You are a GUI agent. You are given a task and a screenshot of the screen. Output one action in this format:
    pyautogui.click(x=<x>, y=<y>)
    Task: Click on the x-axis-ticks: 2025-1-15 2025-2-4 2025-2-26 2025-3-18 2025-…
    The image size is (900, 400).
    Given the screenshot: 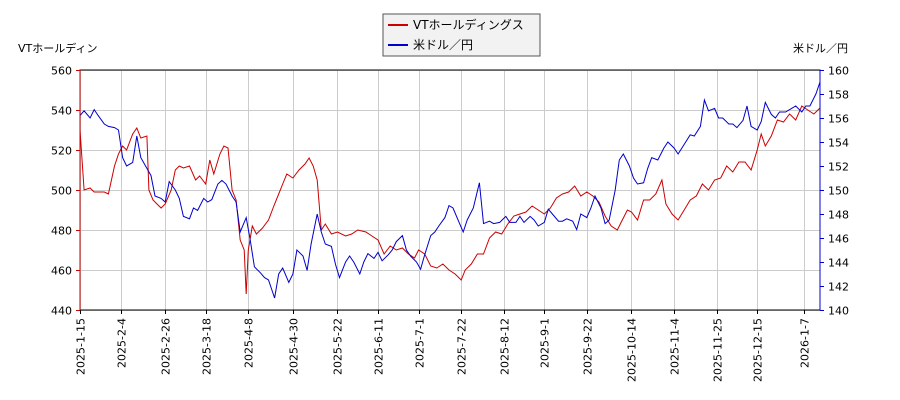 What is the action you would take?
    pyautogui.click(x=443, y=346)
    